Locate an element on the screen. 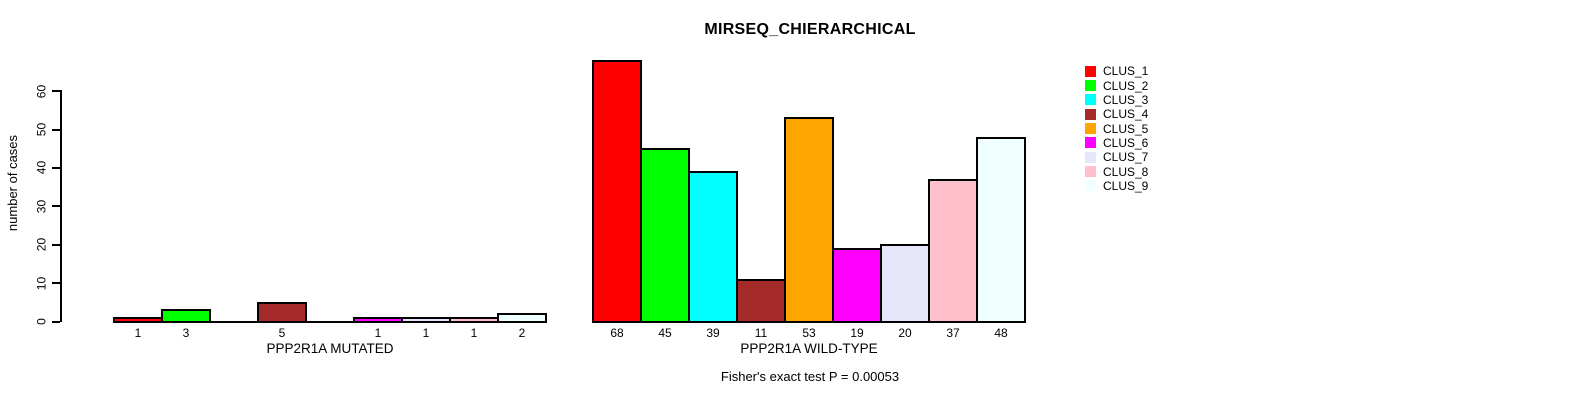 The image size is (1590, 400). y-axis-tick-label: 50 is located at coordinates (41, 129).